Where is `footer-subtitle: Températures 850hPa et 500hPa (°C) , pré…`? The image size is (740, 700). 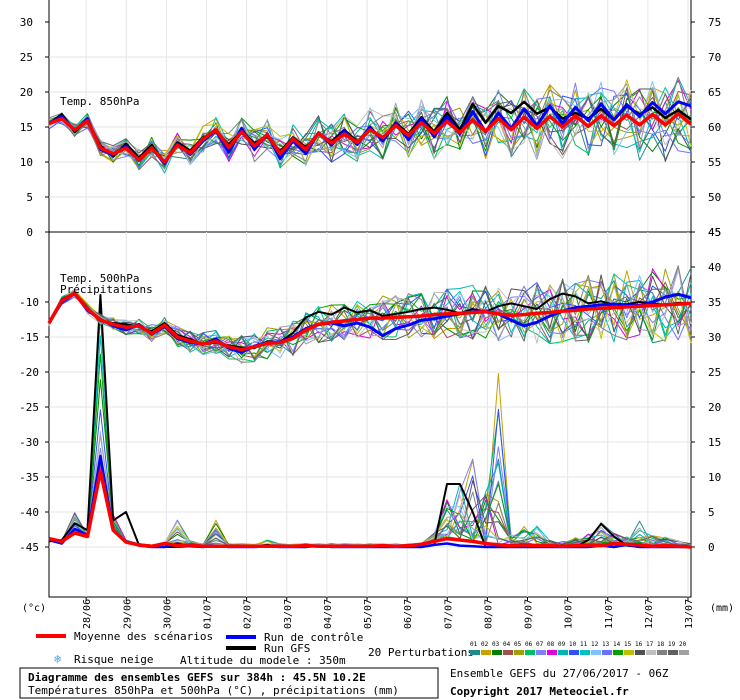 footer-subtitle: Températures 850hPa et 500hPa (°C) , pré… is located at coordinates (213, 690).